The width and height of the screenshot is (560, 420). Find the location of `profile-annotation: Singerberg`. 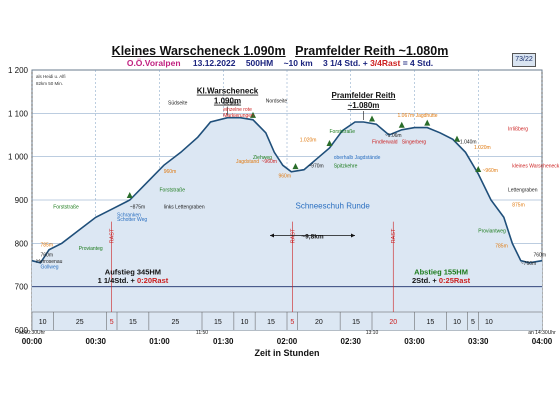

profile-annotation: Singerberg is located at coordinates (414, 143).